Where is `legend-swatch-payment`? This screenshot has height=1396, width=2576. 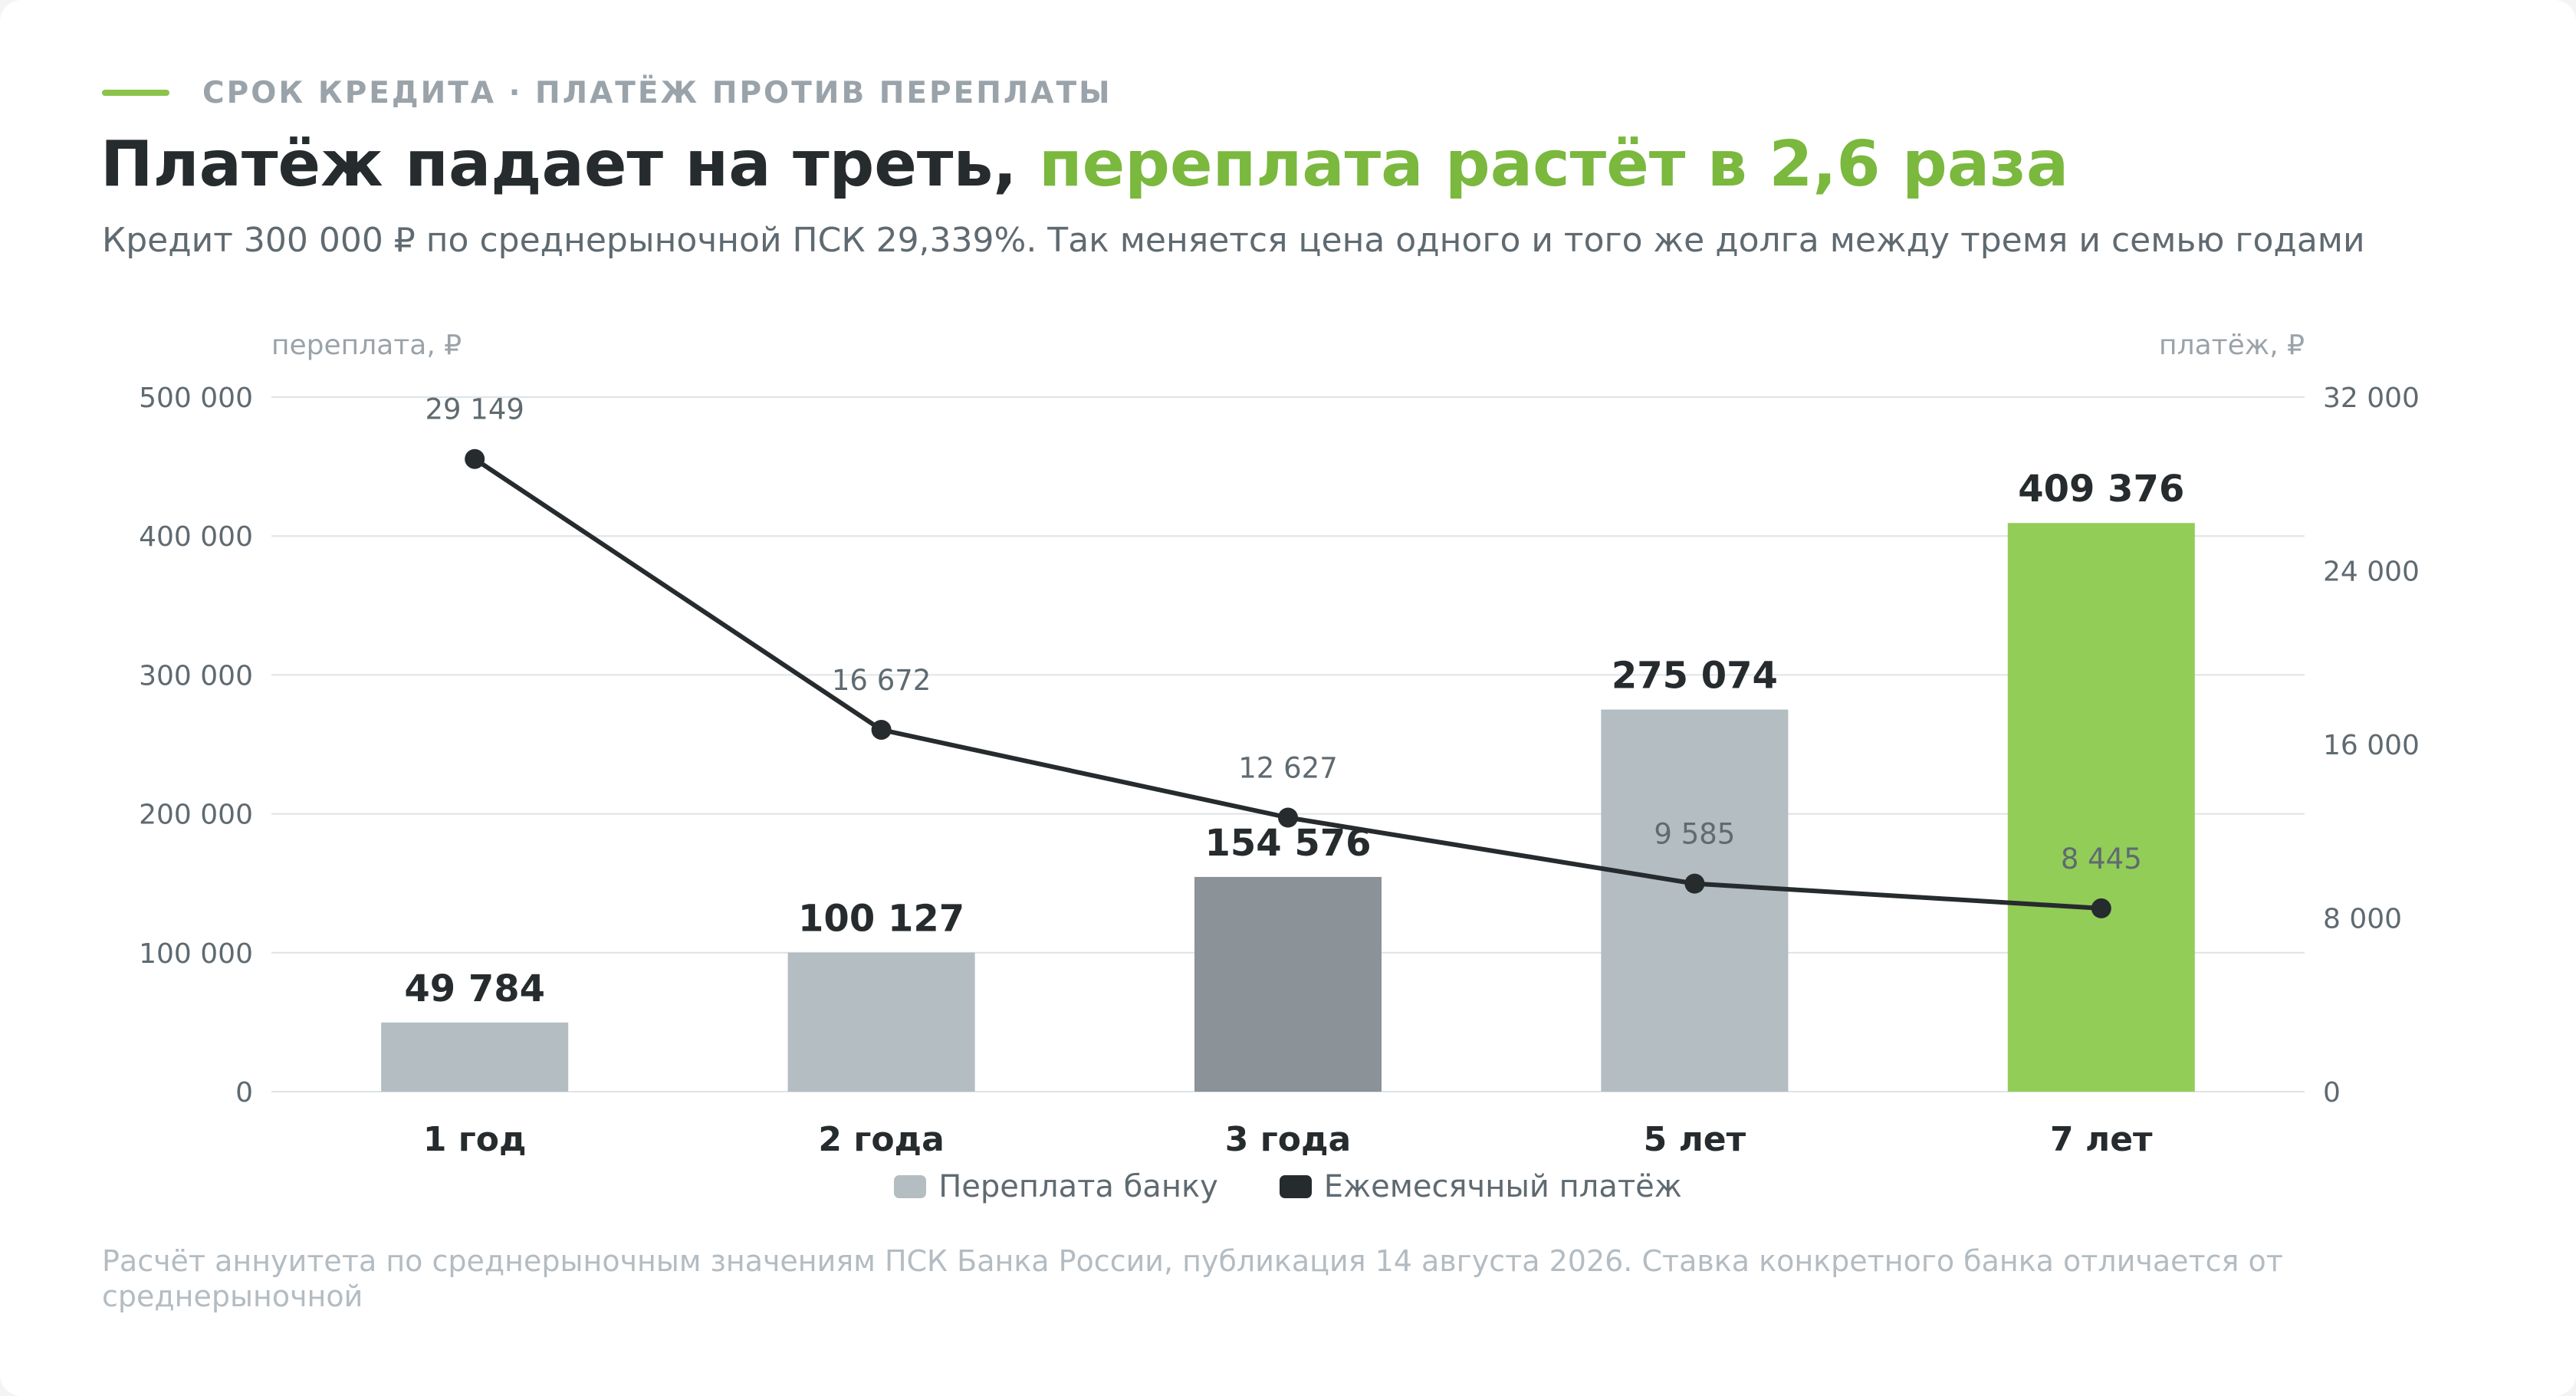
legend-swatch-payment is located at coordinates (1296, 1186).